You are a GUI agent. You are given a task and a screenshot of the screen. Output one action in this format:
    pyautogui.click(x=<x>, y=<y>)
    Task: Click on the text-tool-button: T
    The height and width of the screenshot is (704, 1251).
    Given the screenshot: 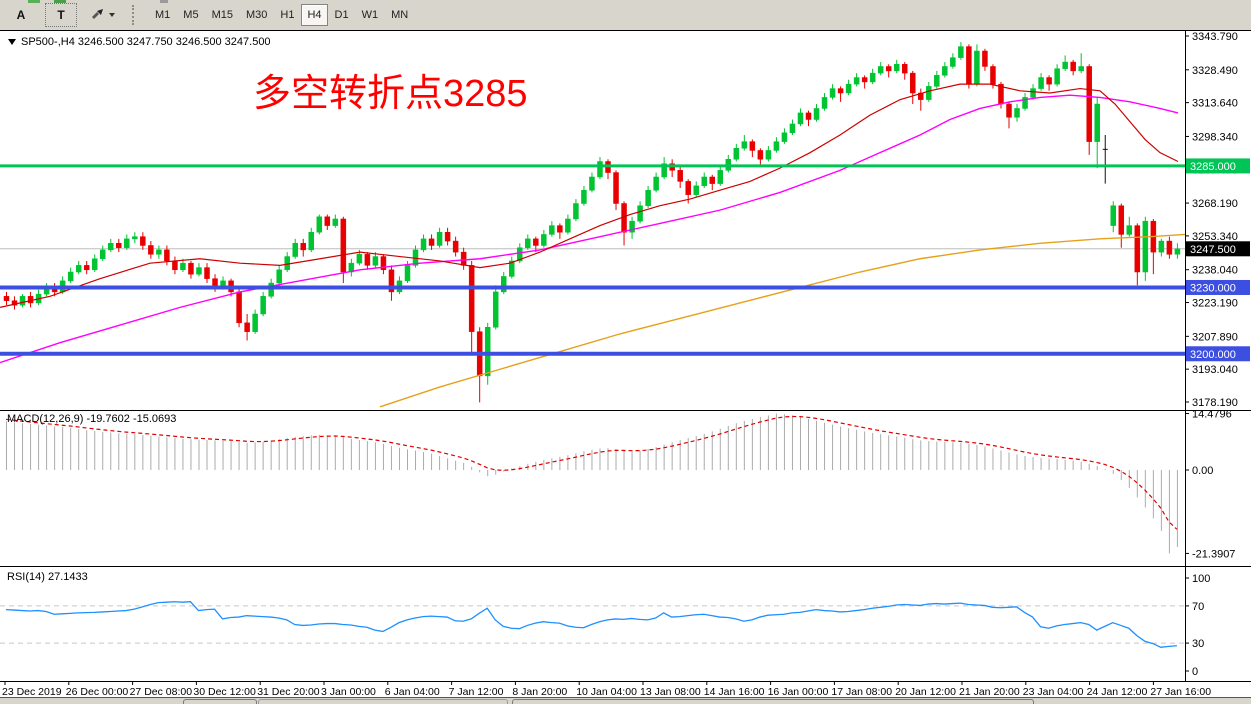 What is the action you would take?
    pyautogui.click(x=61, y=15)
    